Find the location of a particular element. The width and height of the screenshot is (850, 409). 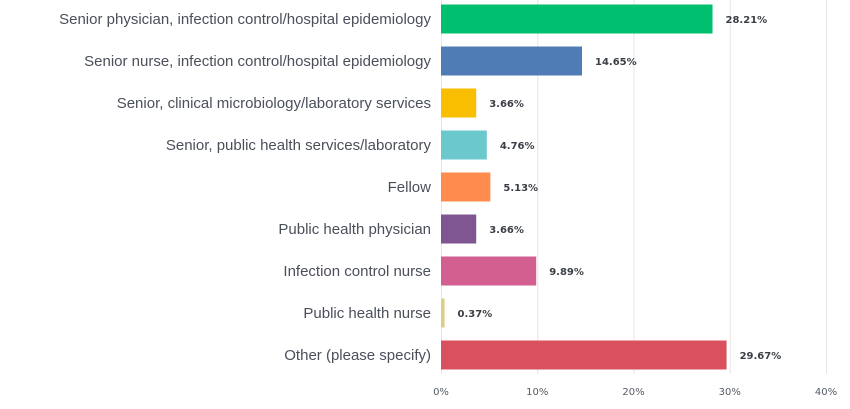

x-axis-ticks: 0% 10% 20% 30% 40% is located at coordinates (635, 392).